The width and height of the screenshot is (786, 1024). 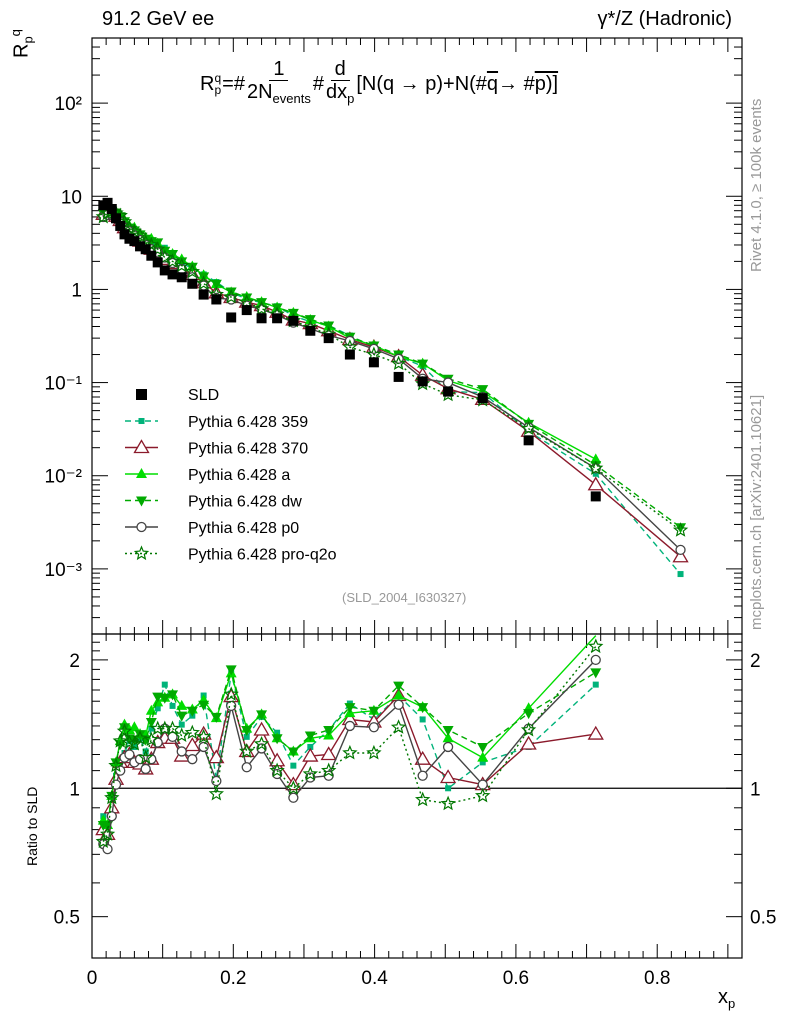 I want to click on y-tick-label: 10⁻³, so click(x=64, y=570).